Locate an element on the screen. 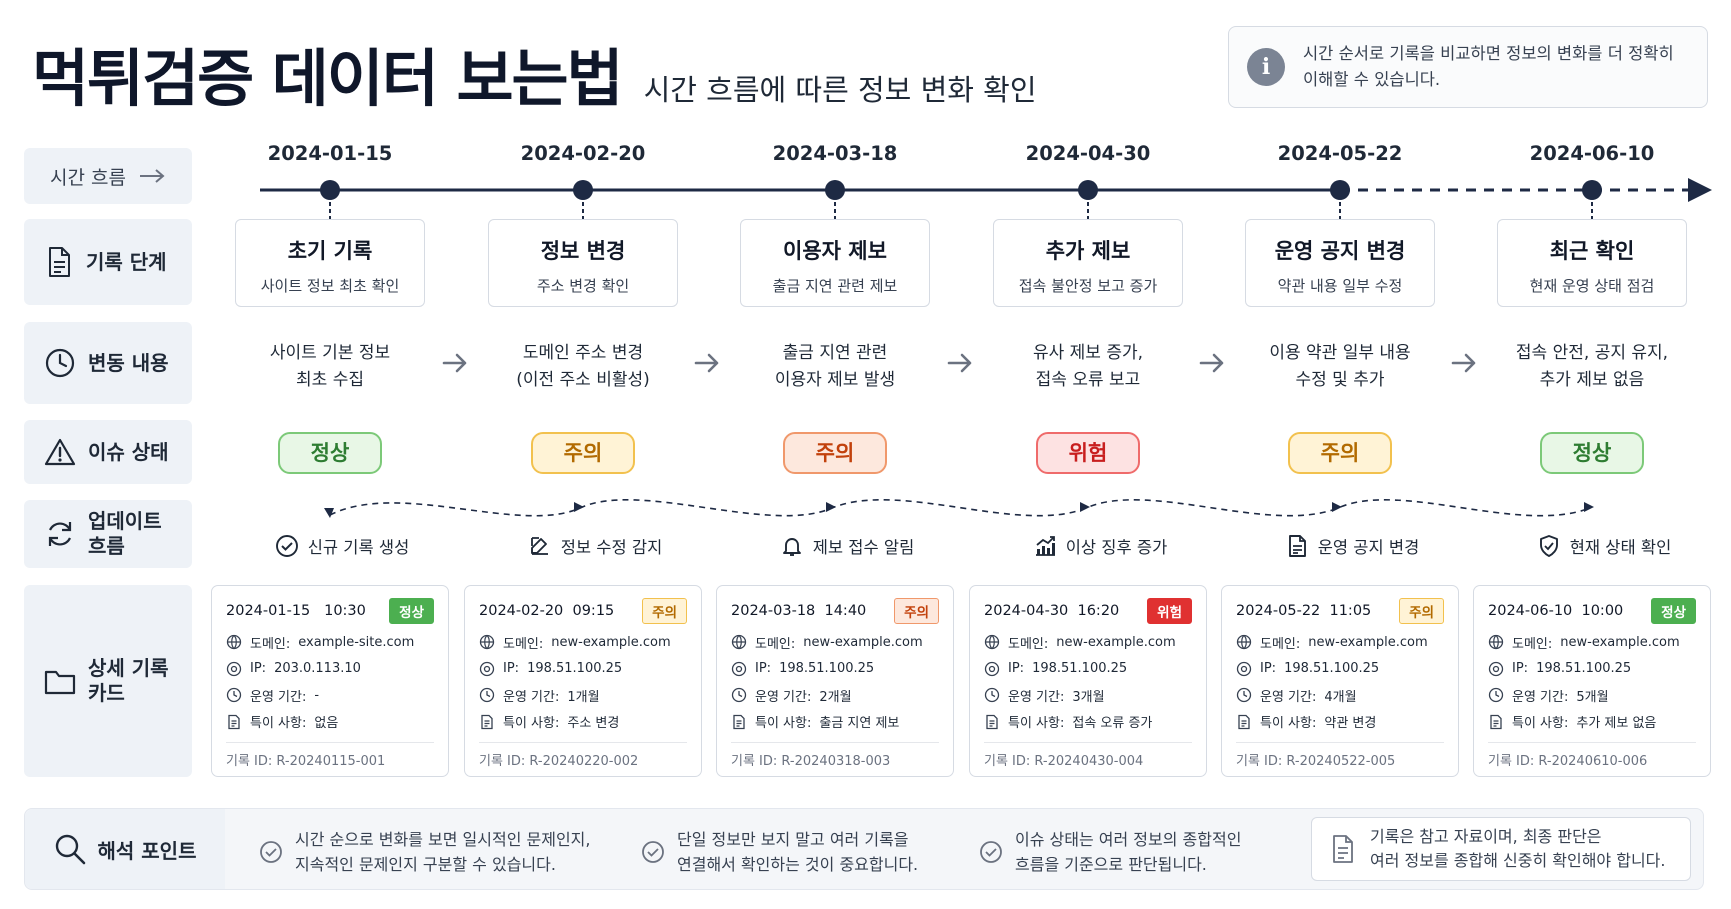 This screenshot has width=1731, height=909. stage-subtitle: 주소 변경 확인 is located at coordinates (583, 286).